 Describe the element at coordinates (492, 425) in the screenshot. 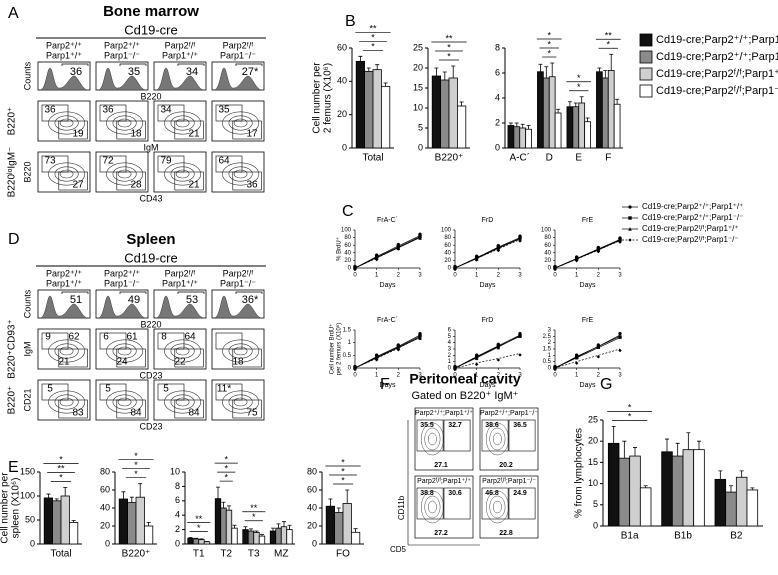

I see `gate-percent: 38.6` at that location.